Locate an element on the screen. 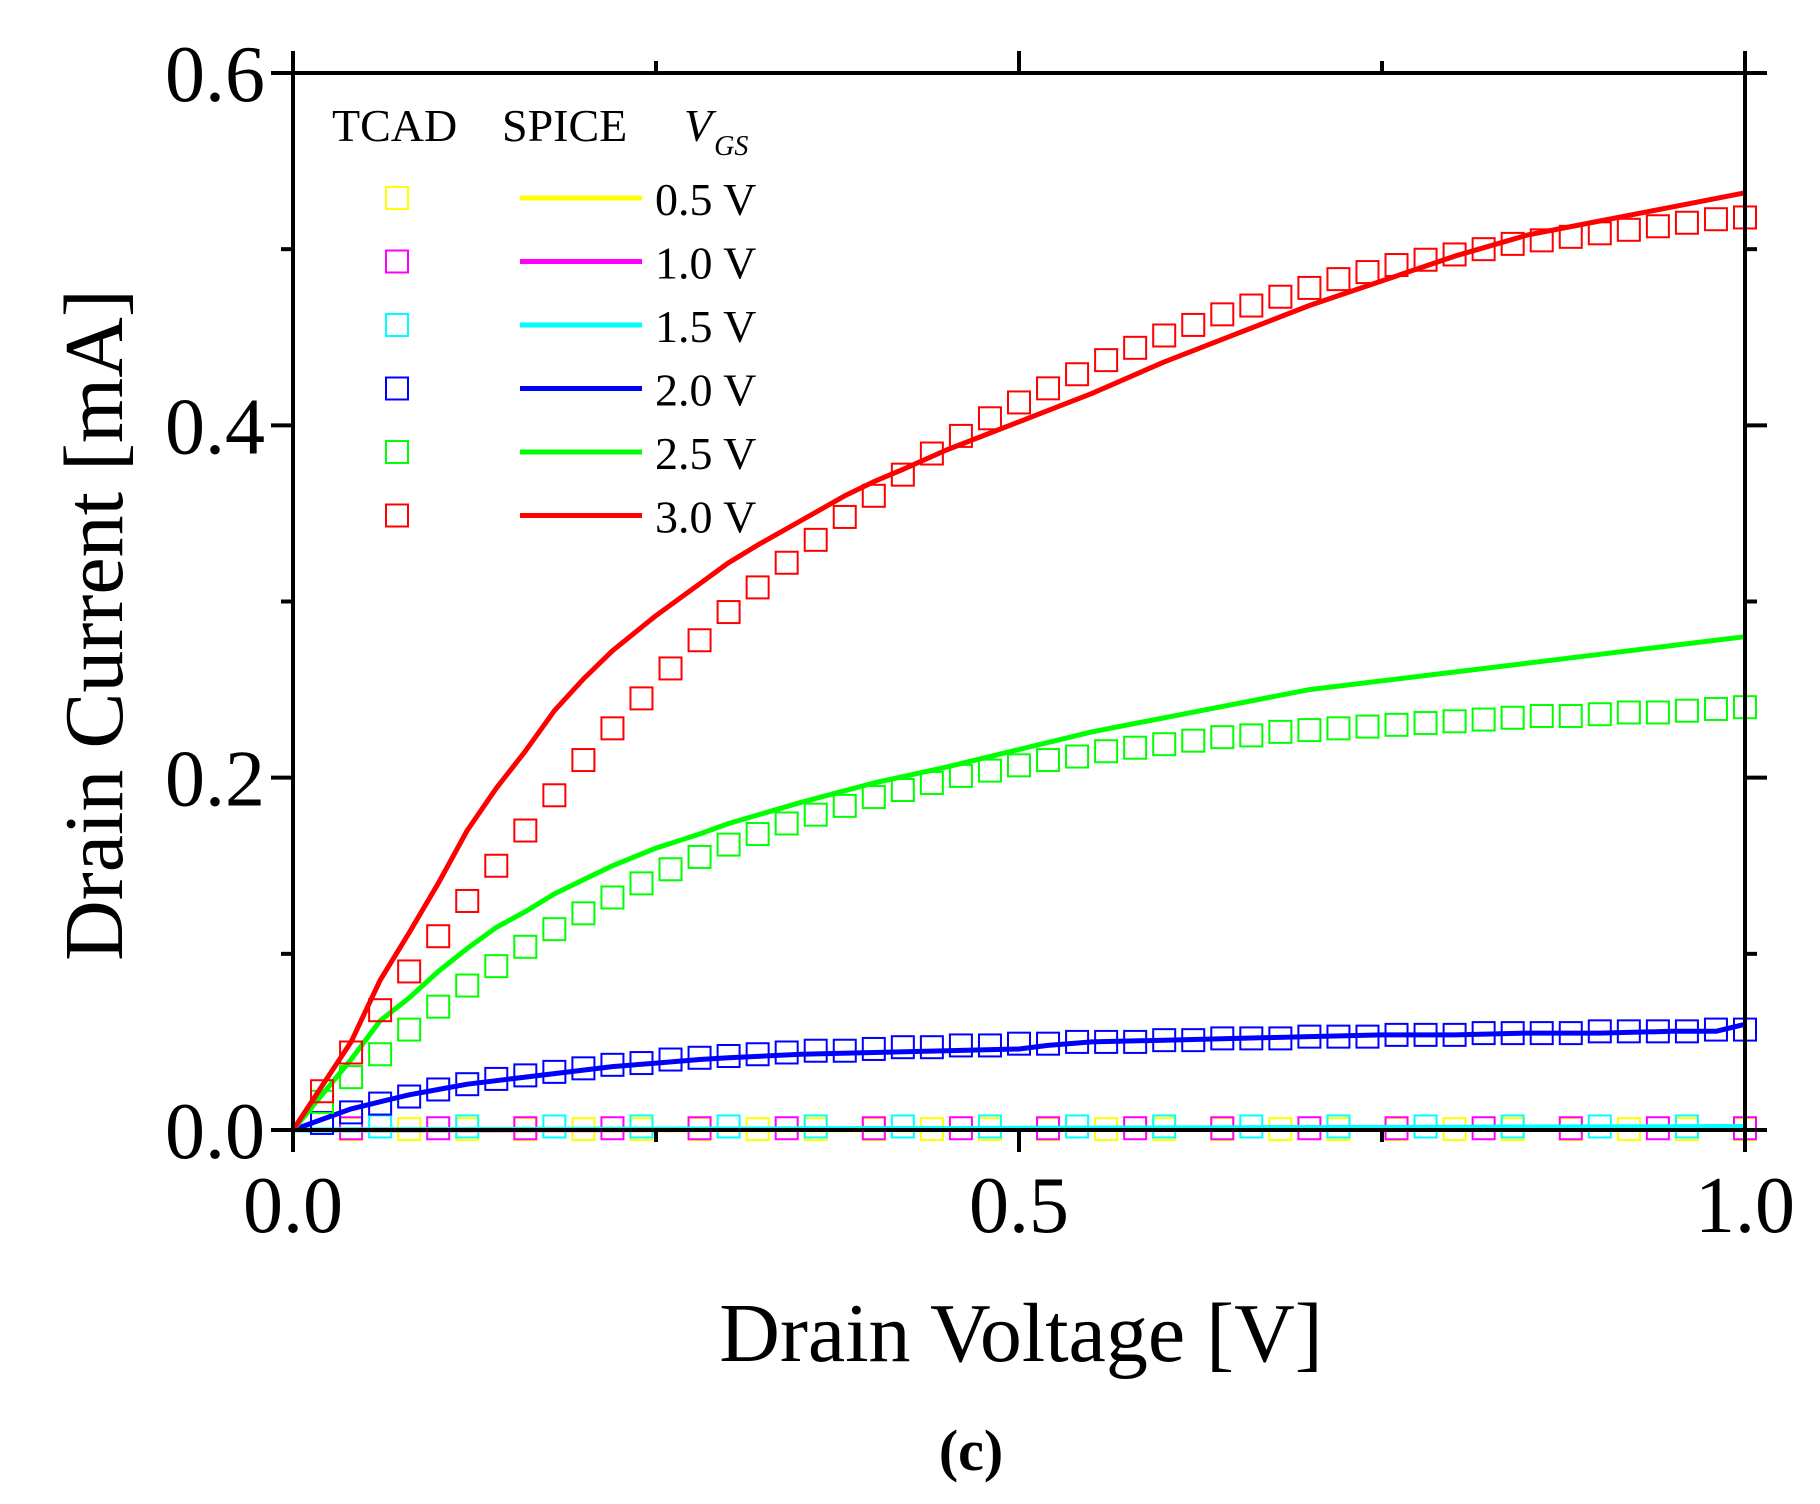 This screenshot has height=1504, width=1820. legend-header-tcad: TCAD is located at coordinates (394, 125).